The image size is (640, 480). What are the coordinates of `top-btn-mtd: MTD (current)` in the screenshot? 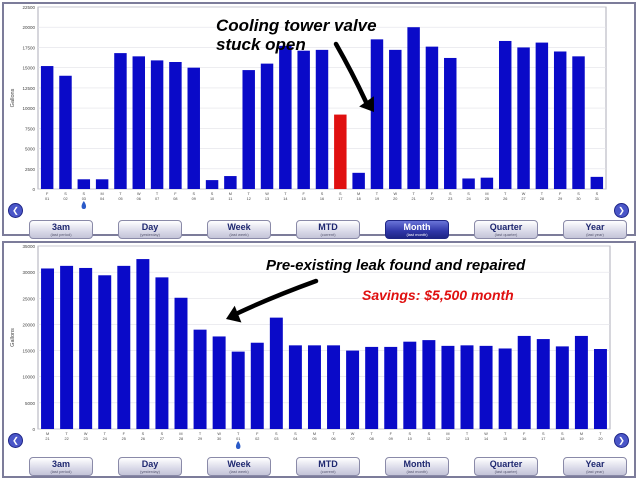 It's located at (328, 229).